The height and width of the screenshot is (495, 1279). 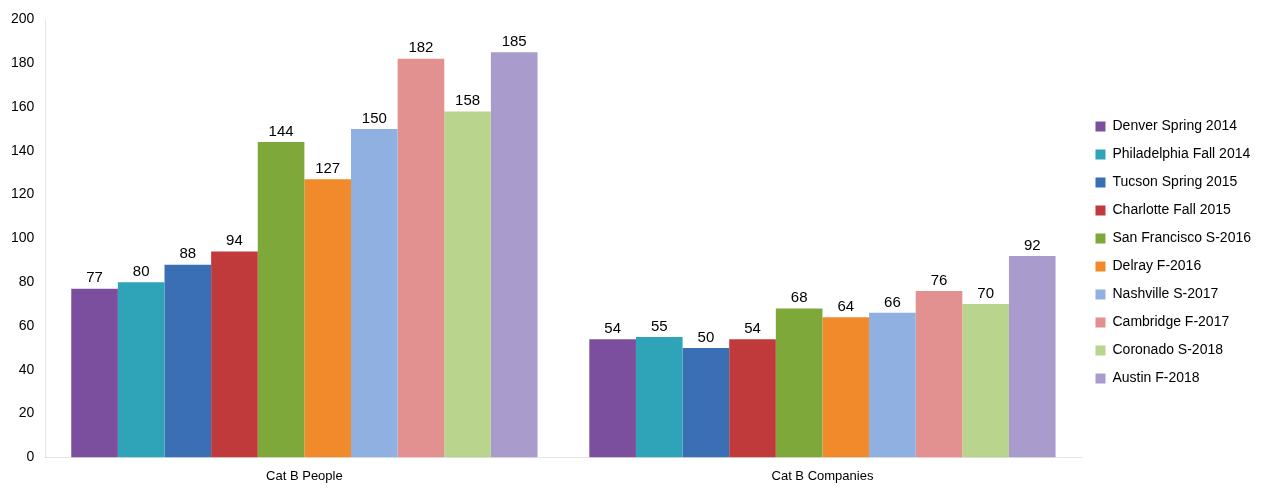 I want to click on legend-label: Philadelphia Fall 2014, so click(x=1181, y=153).